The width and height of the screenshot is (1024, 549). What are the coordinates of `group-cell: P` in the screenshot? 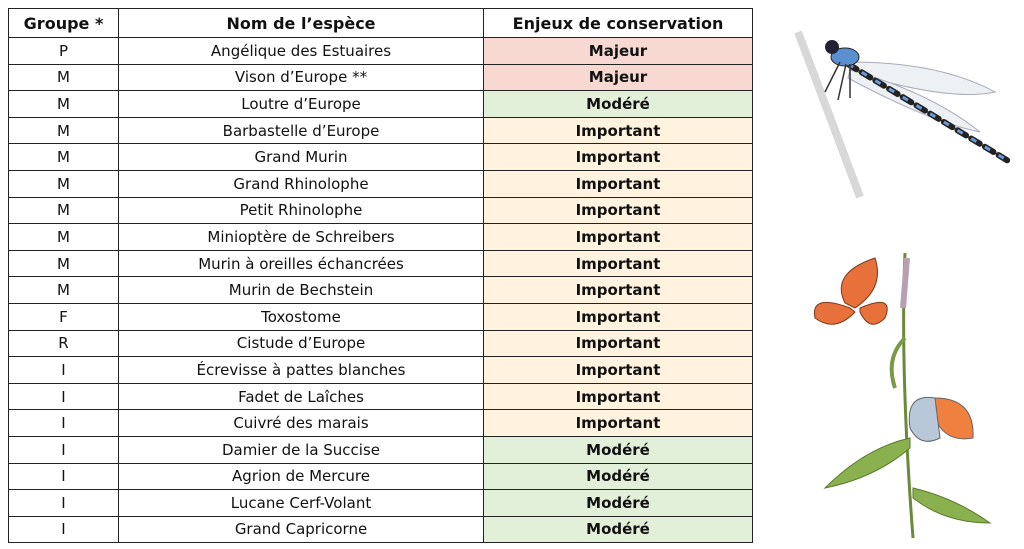 It's located at (63, 51).